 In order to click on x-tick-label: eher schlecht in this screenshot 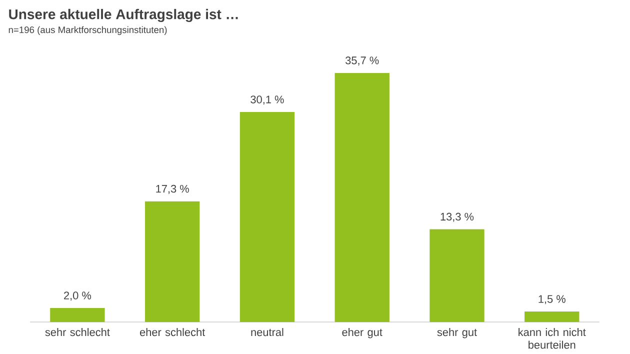, I will do `click(173, 332)`.